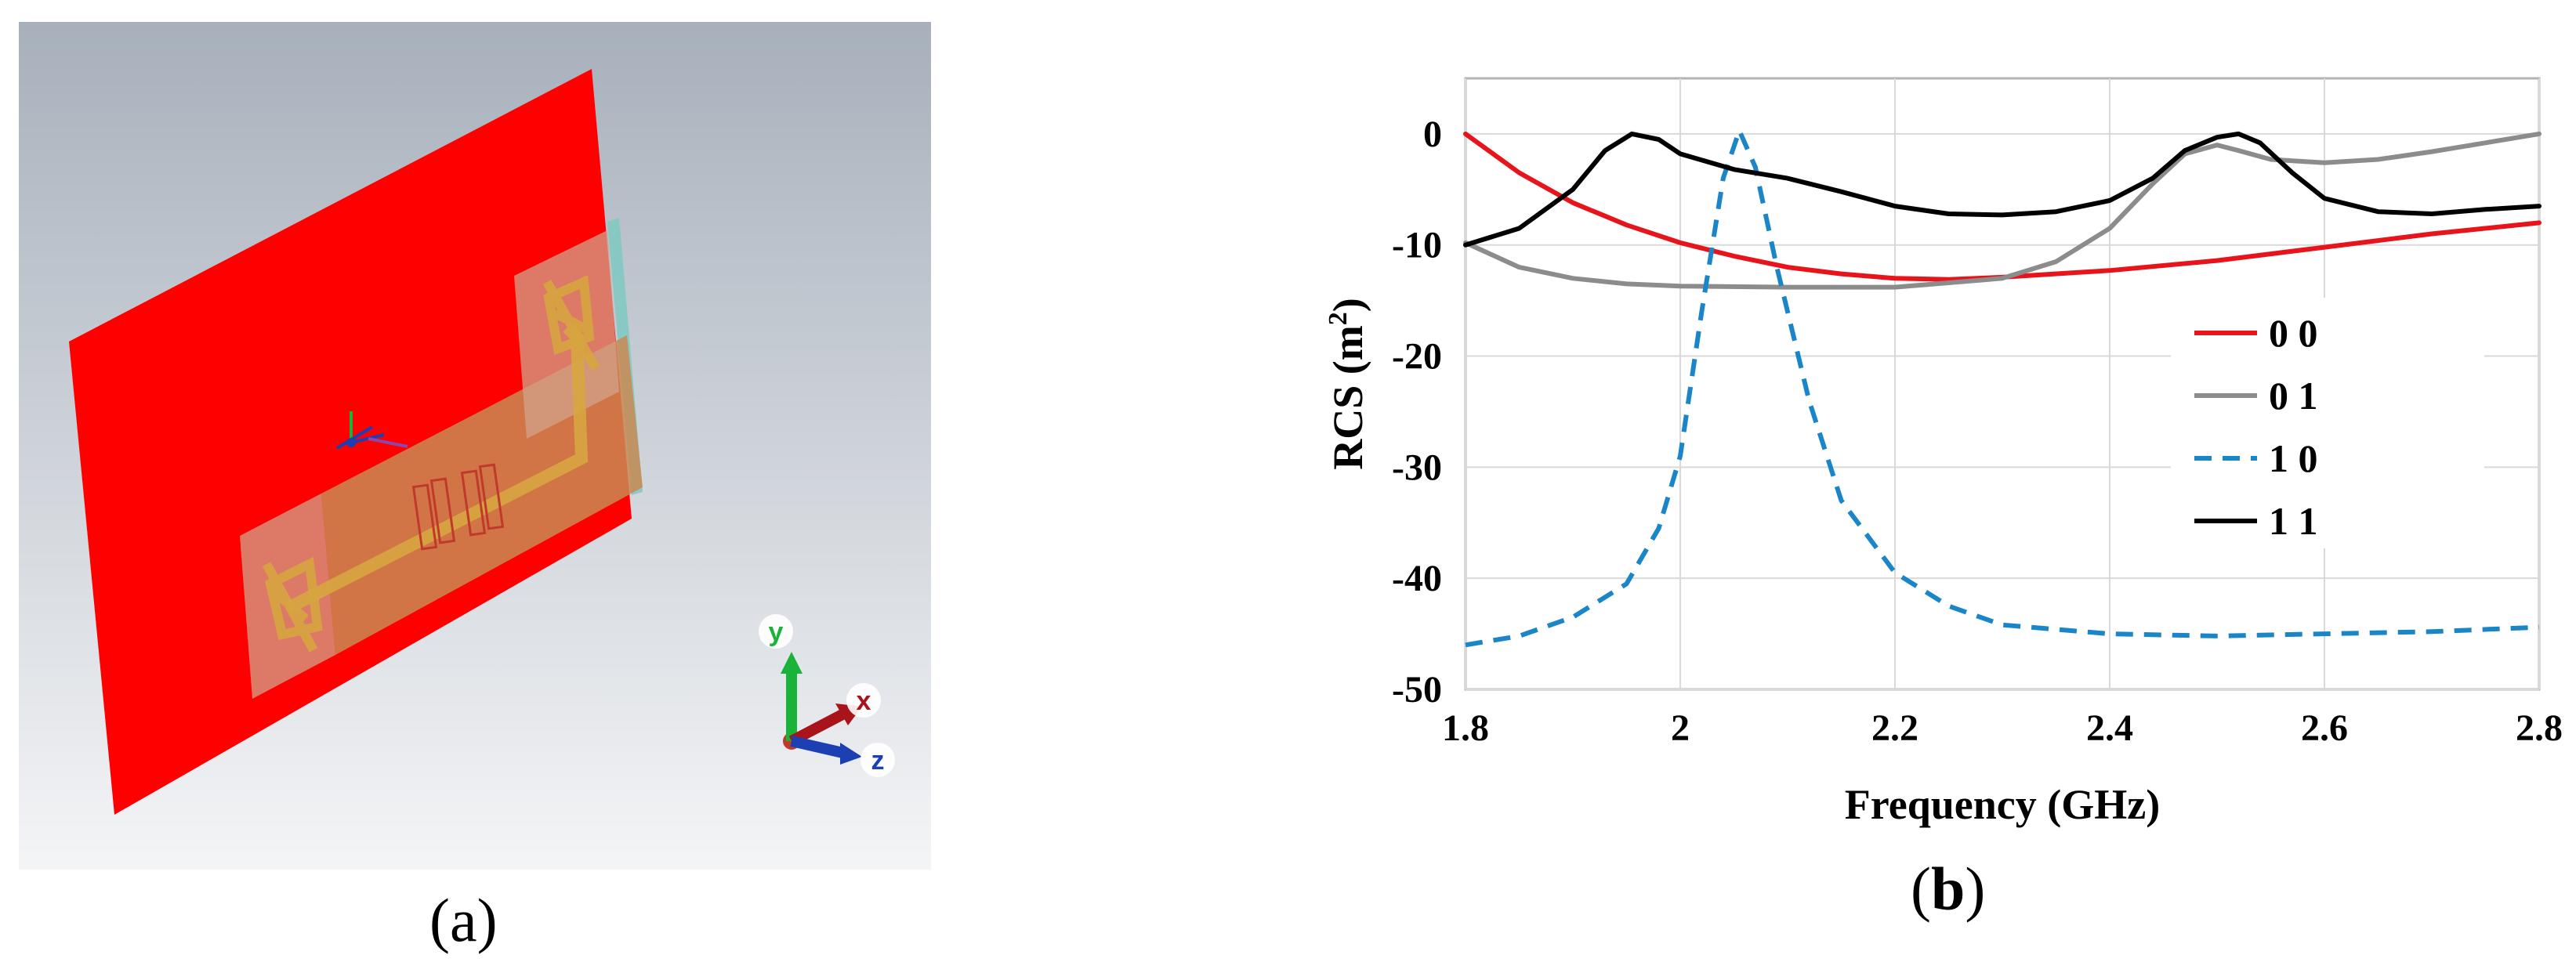 This screenshot has height=980, width=2576. What do you see at coordinates (1347, 305) in the screenshot?
I see `y-axis-title-suffix: )` at bounding box center [1347, 305].